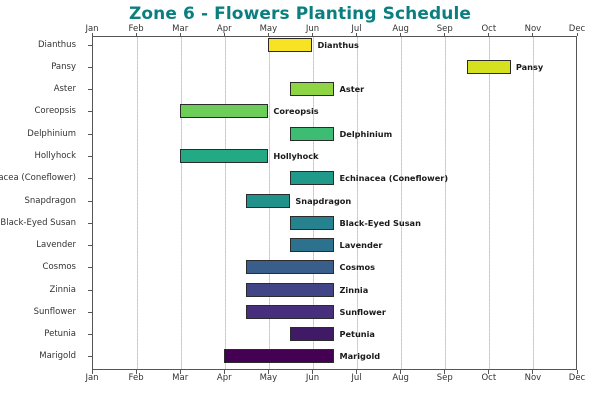 The height and width of the screenshot is (400, 600). Describe the element at coordinates (352, 89) in the screenshot. I see `gantt-bar-label-aster: Aster` at that location.